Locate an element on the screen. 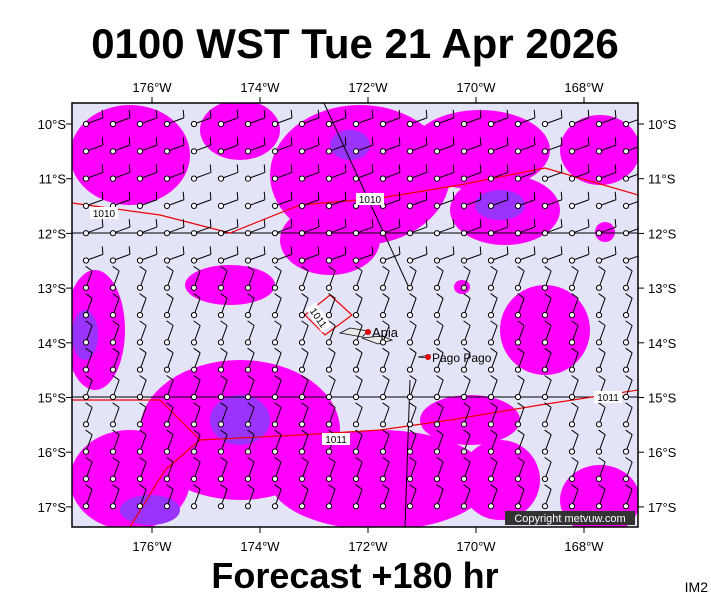  lat-label: 16°S is located at coordinates (662, 452).